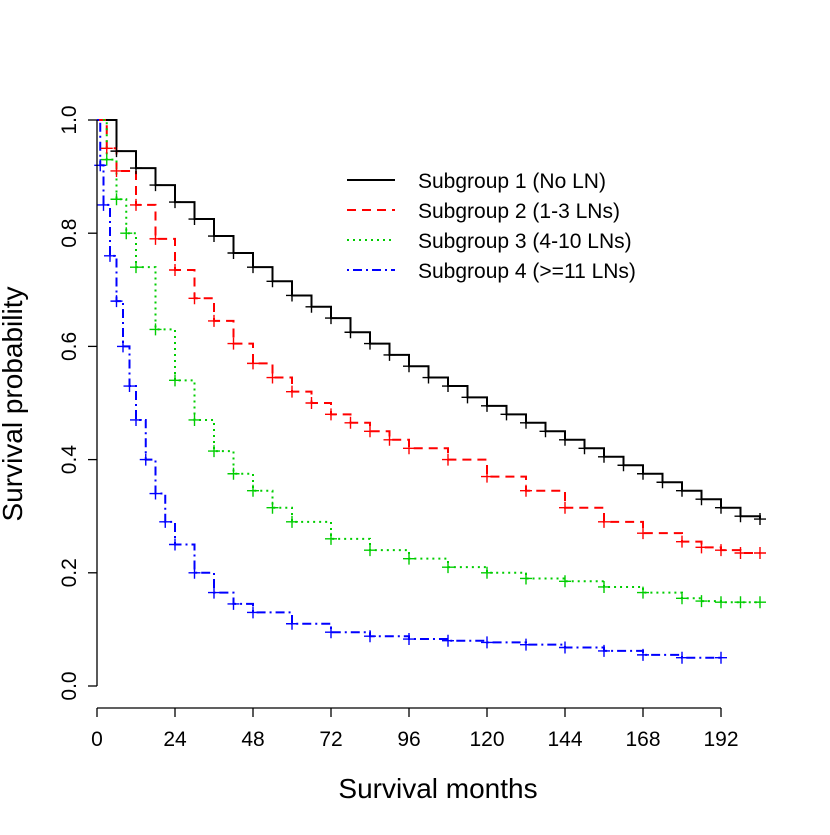 This screenshot has width=830, height=835. I want to click on x-tick-label: 0, so click(97, 739).